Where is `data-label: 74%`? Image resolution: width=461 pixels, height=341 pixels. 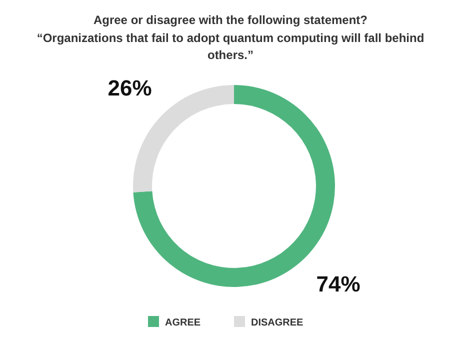
data-label: 74% is located at coordinates (338, 283).